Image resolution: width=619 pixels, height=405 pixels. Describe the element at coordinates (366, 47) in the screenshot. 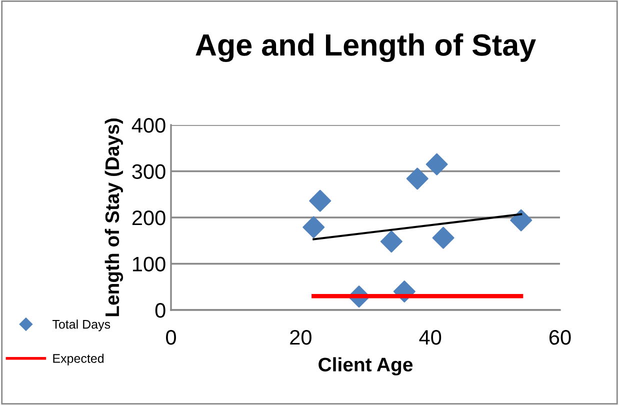

I see `chart-title: Age and Length of Stay` at that location.